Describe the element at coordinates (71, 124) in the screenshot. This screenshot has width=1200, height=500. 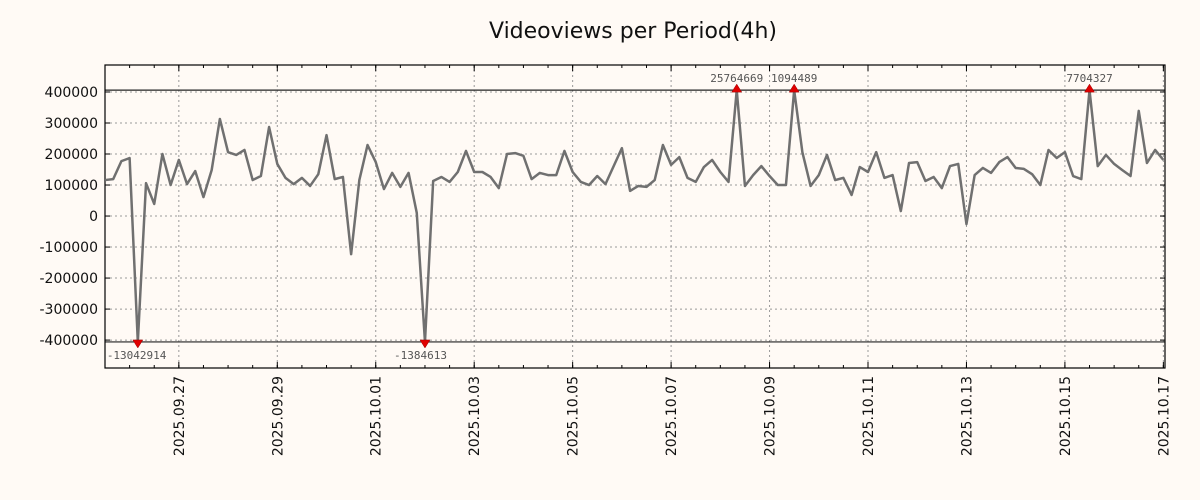
I see `y-tick-label: 300000` at that location.